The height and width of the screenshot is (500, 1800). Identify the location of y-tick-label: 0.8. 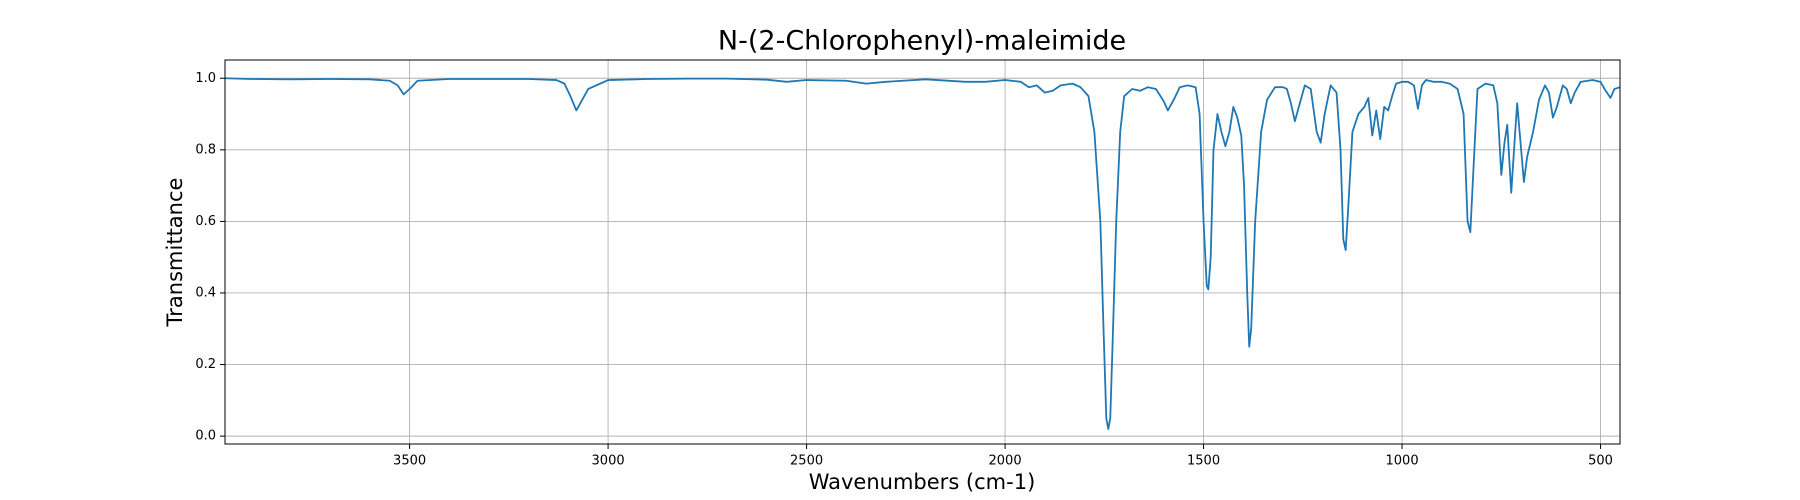
(205, 149).